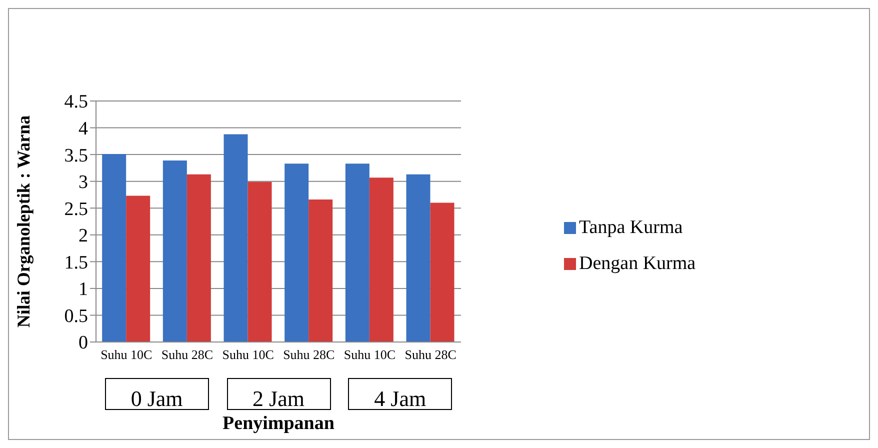  Describe the element at coordinates (83, 289) in the screenshot. I see `y-tick-label: 1` at that location.